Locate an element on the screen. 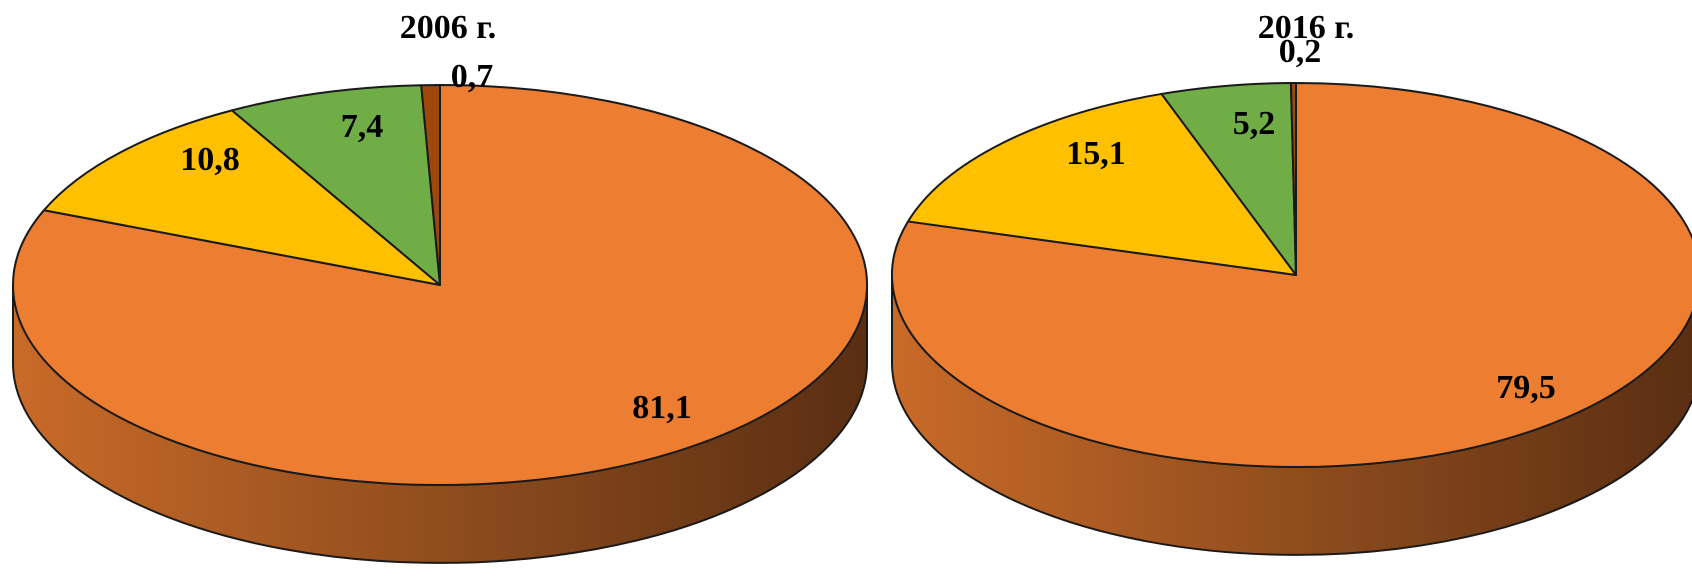 The image size is (1692, 587). data-label: 79,5 is located at coordinates (1526, 387).